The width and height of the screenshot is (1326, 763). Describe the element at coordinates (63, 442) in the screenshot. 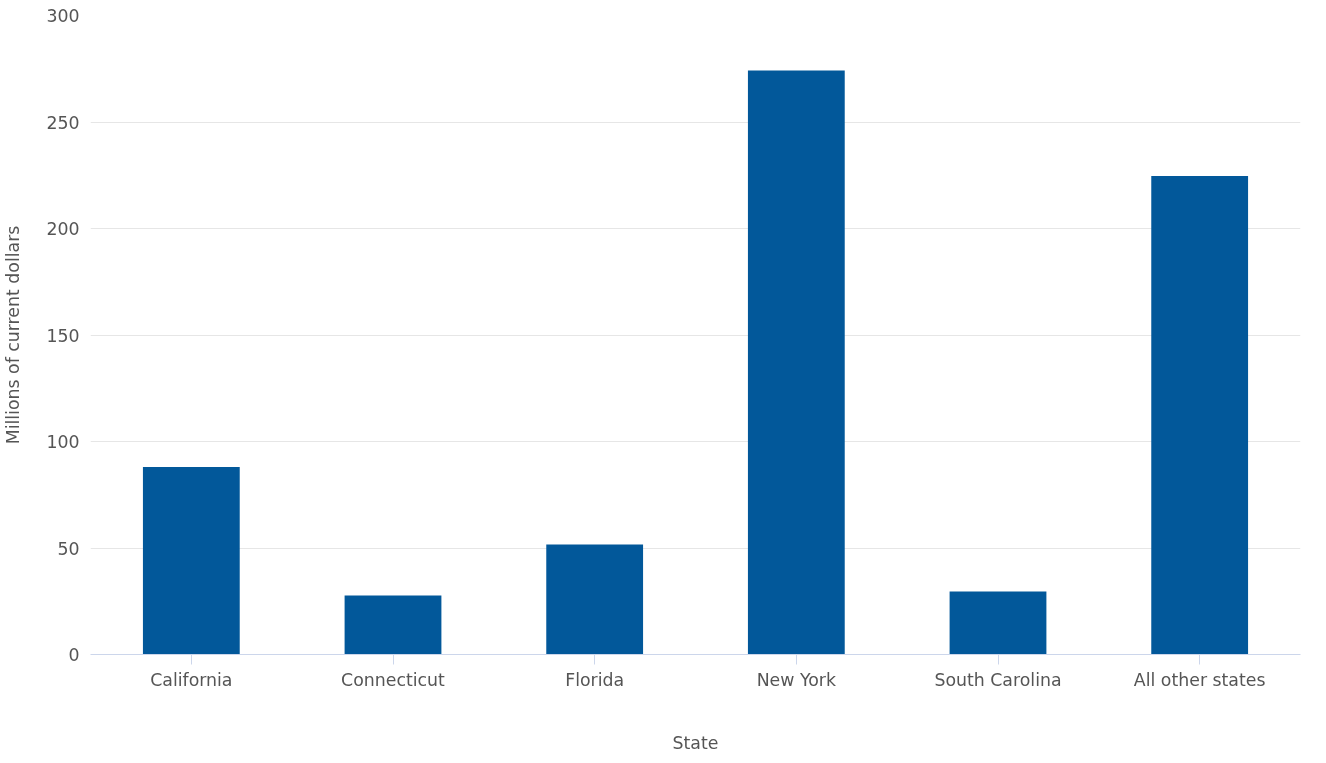

I see `y-tick-label: 100` at that location.